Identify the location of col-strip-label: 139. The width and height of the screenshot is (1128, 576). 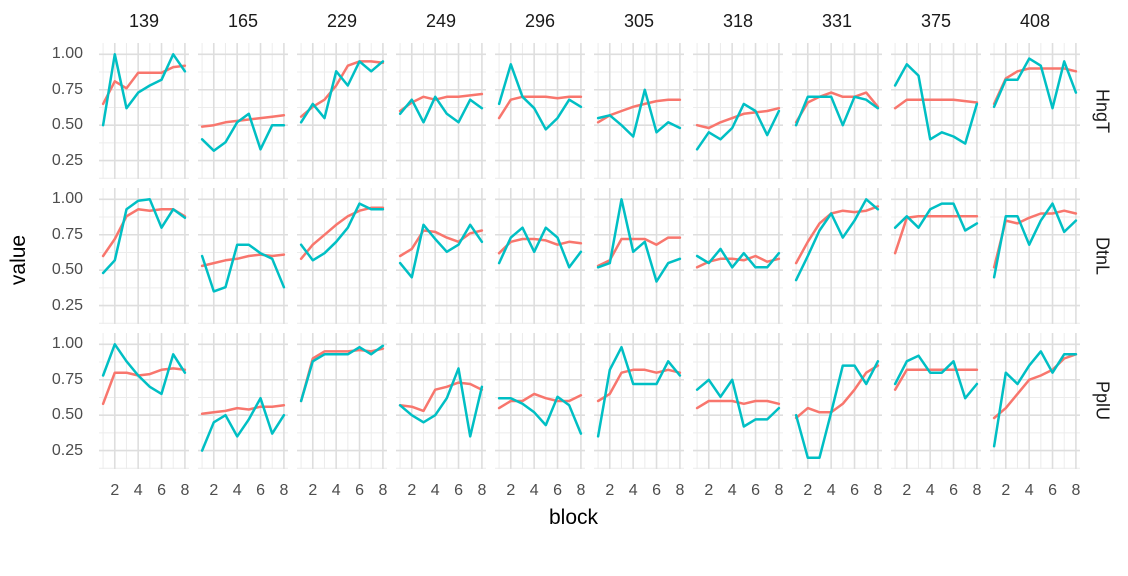
(144, 21).